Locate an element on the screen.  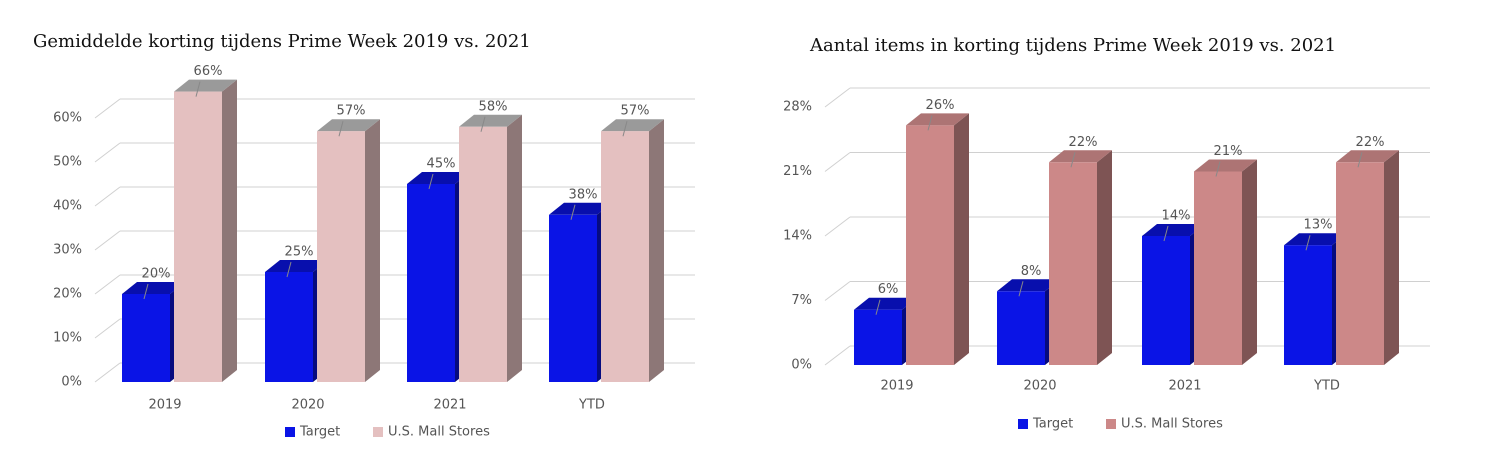
data-label: 26% is located at coordinates (940, 105).